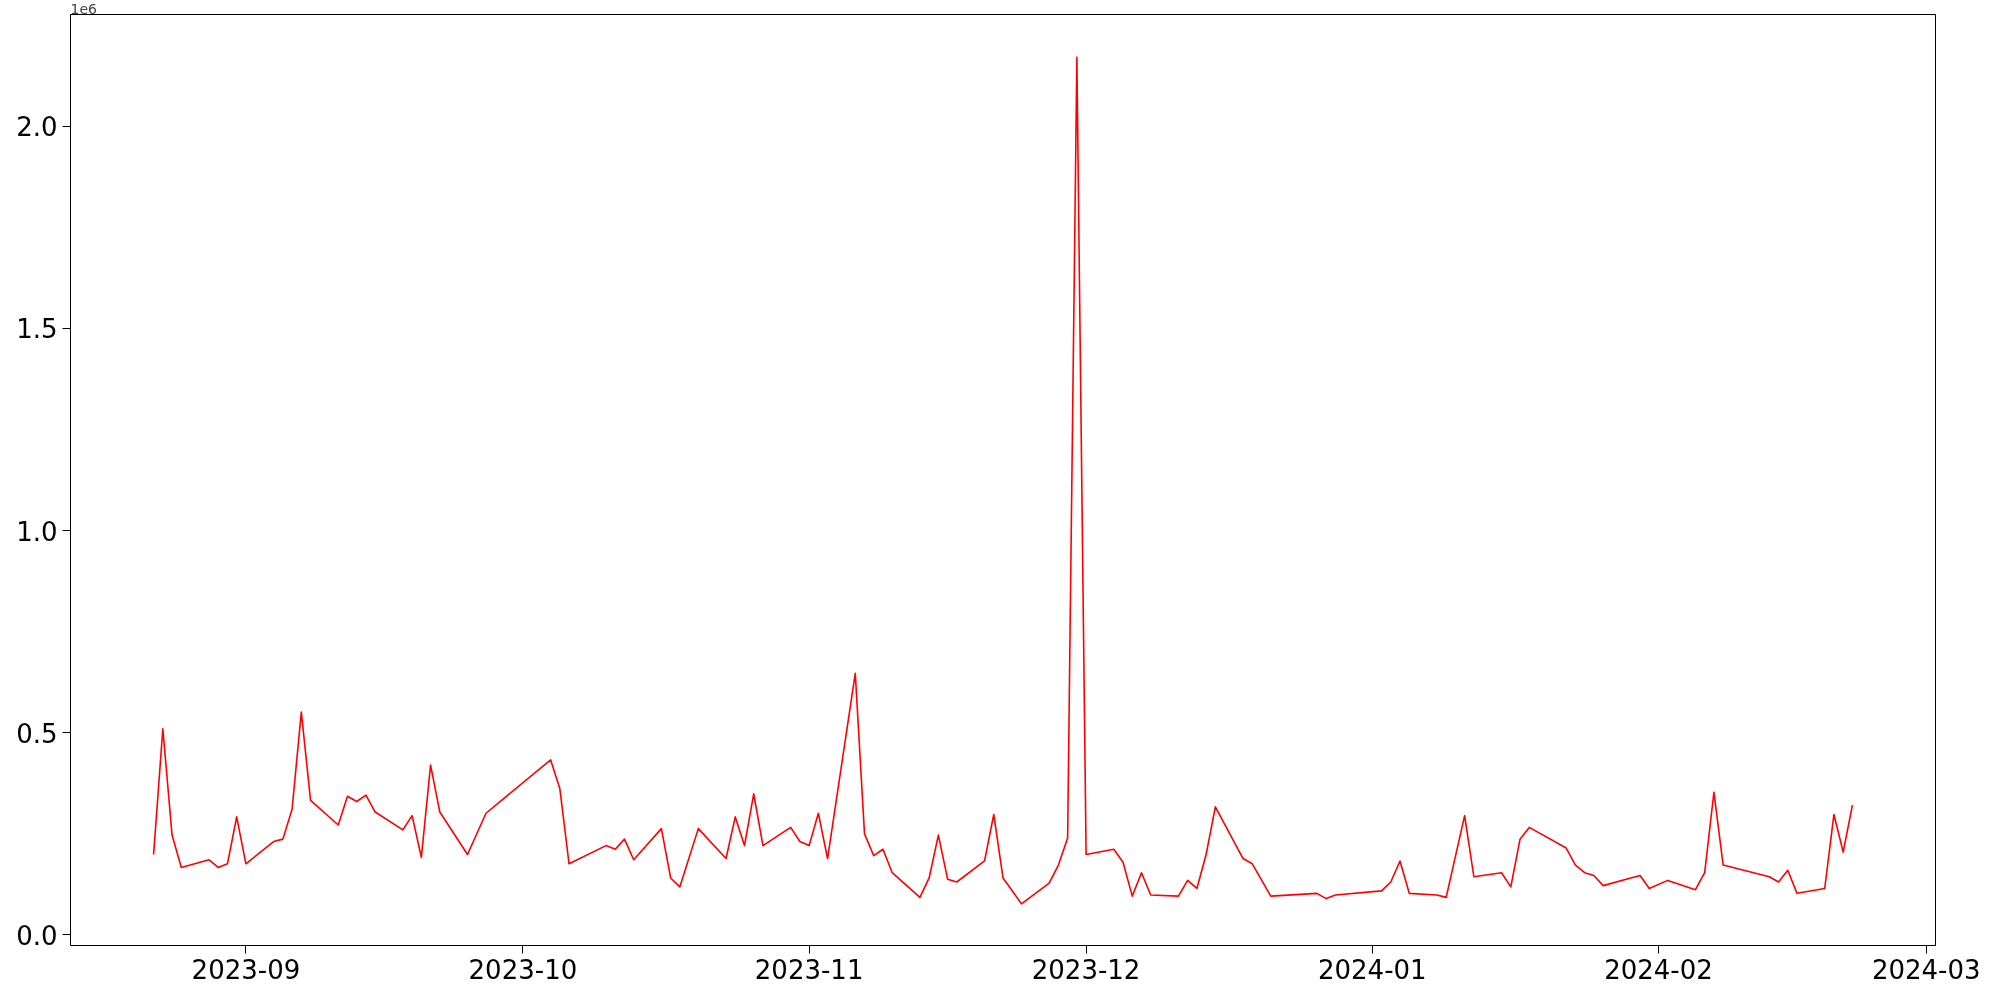 The image size is (2000, 1000). What do you see at coordinates (246, 969) in the screenshot?
I see `x-tick-label: 2023-09` at bounding box center [246, 969].